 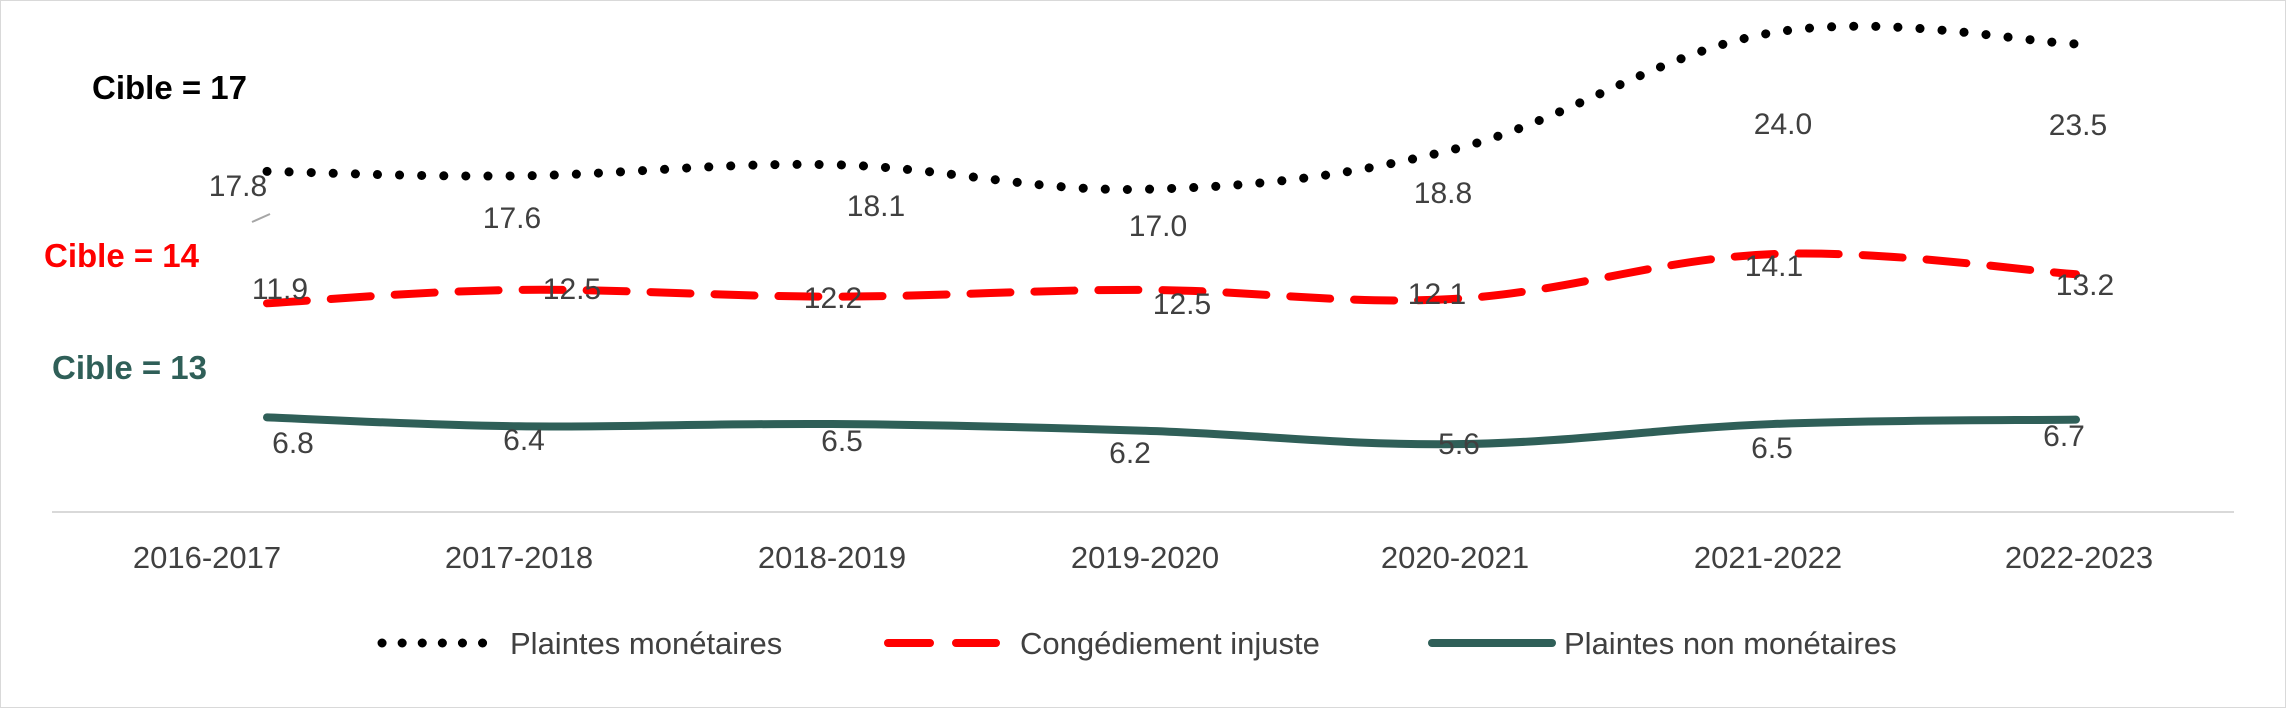 I want to click on data-label-plaintes-non-monetaires-5: 6.5, so click(x=1772, y=448).